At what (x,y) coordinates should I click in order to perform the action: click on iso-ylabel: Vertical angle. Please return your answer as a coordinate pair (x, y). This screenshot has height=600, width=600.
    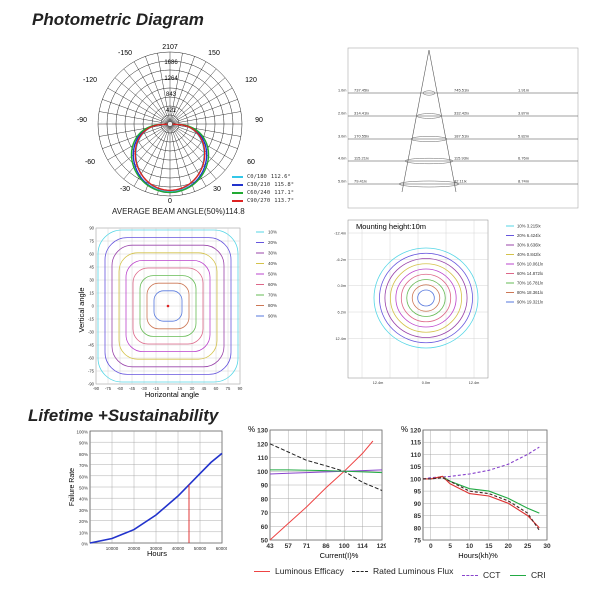
    Looking at the image, I should click on (81, 309).